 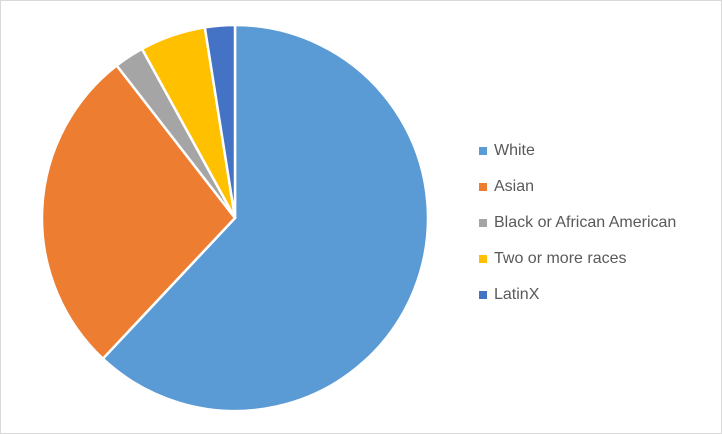 I want to click on legend-label: White, so click(x=514, y=150).